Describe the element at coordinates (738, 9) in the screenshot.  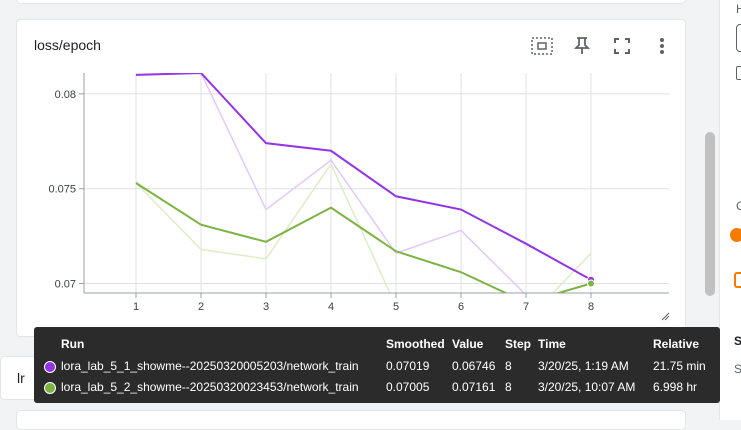
I see `panel-letter-h: H` at that location.